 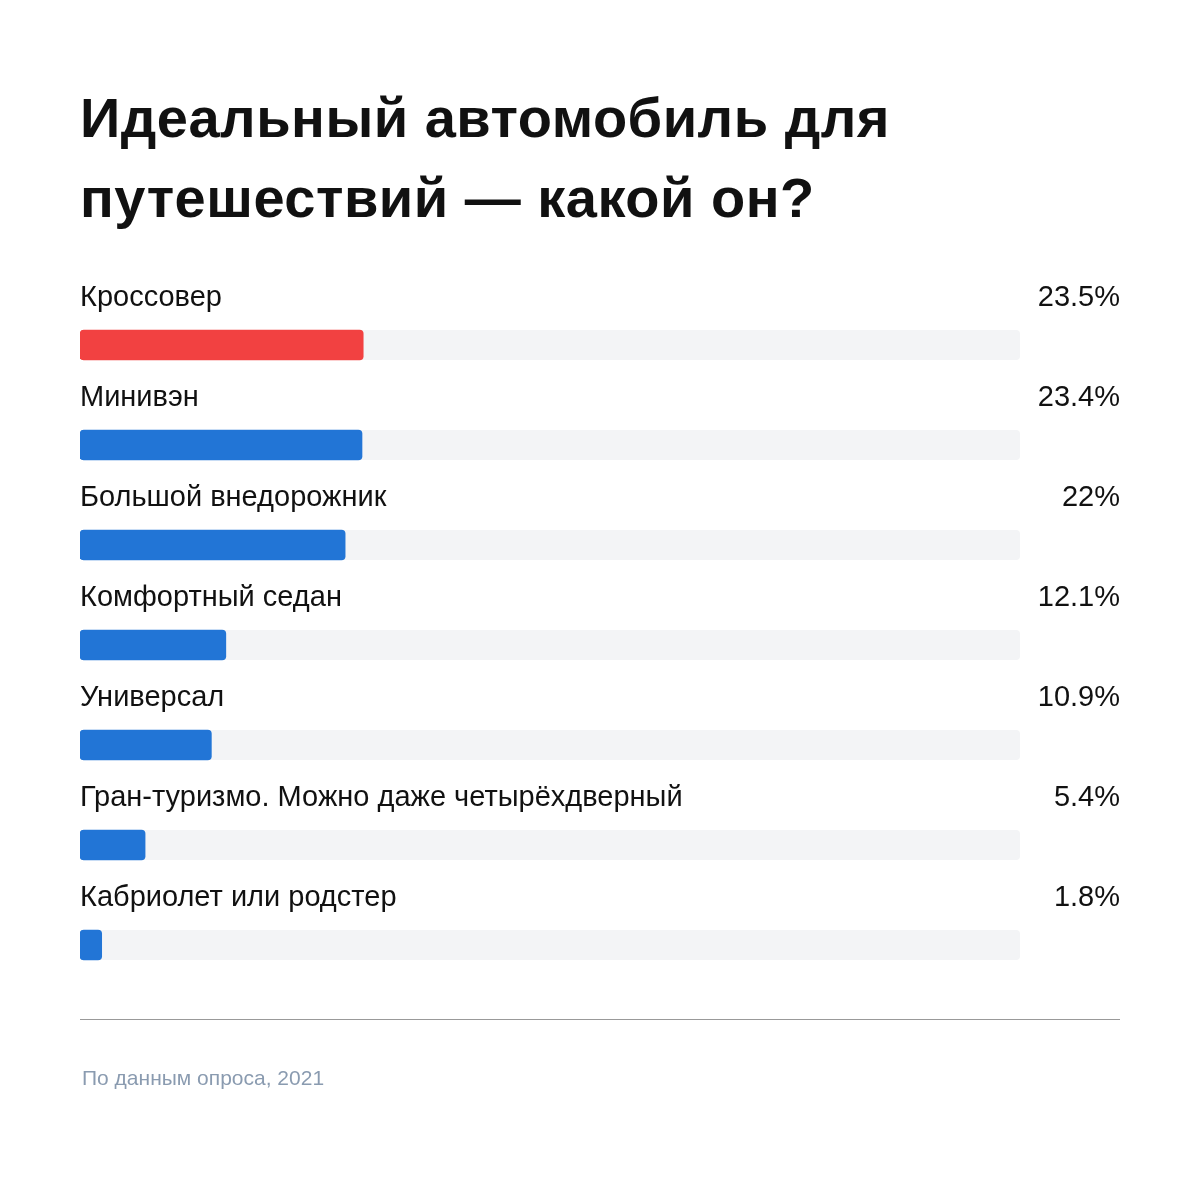 What do you see at coordinates (1086, 796) in the screenshot?
I see `data-label: 5.4%` at bounding box center [1086, 796].